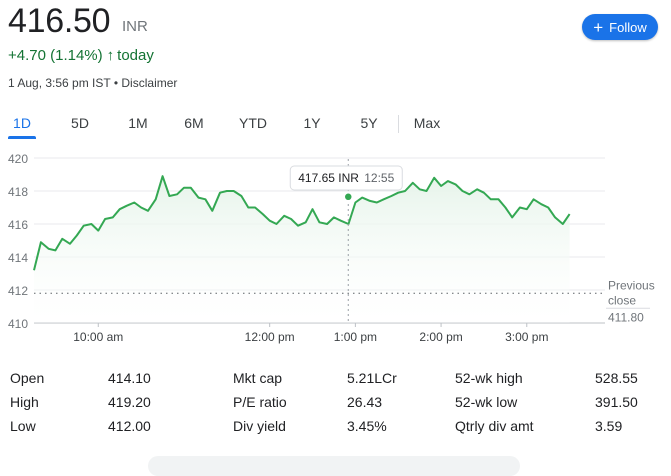 The width and height of the screenshot is (671, 476). I want to click on disclaimer-link: Disclaimer, so click(149, 83).